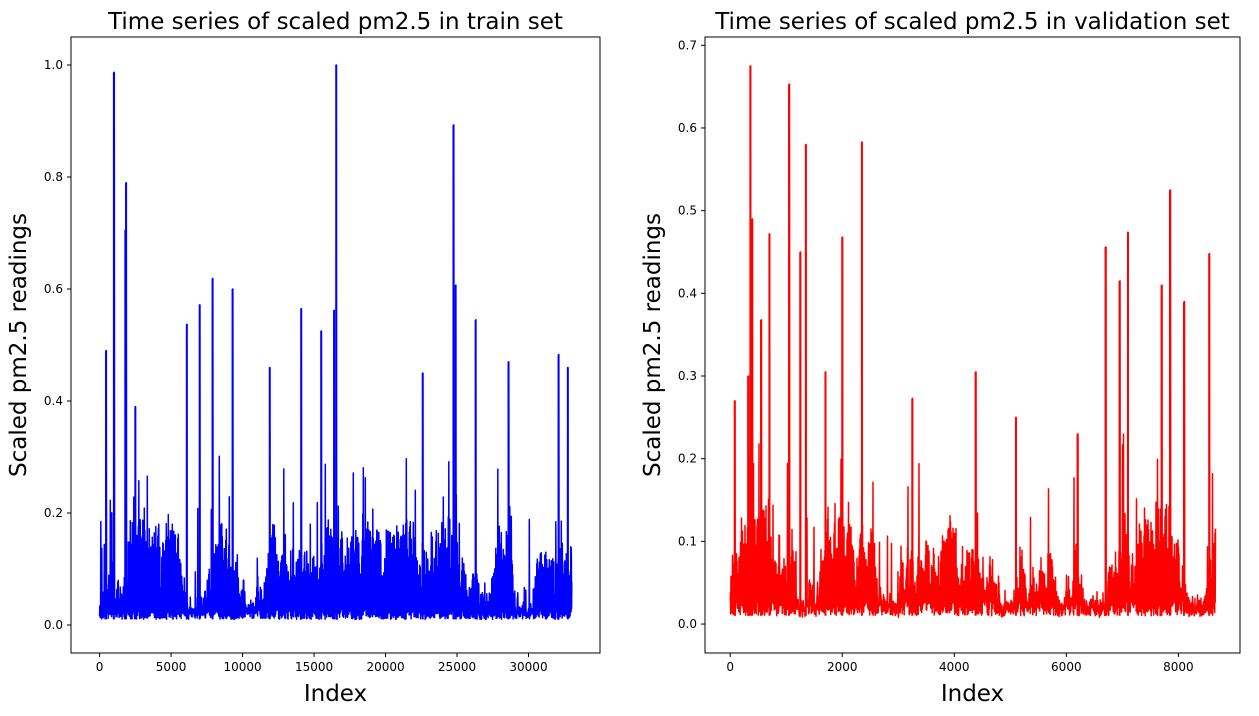  Describe the element at coordinates (687, 128) in the screenshot. I see `validation-y-tick-label: 0.6` at that location.